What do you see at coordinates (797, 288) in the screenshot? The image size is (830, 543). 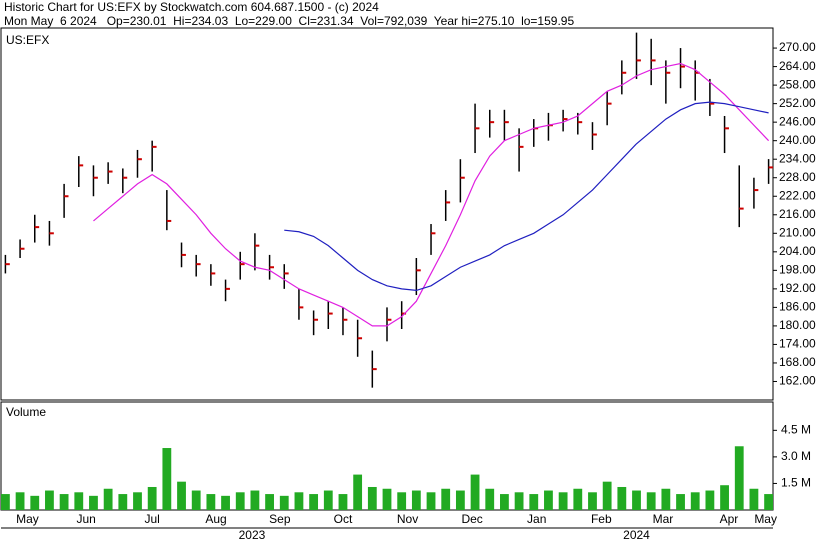 I see `y-tick-label: 192.00` at bounding box center [797, 288].